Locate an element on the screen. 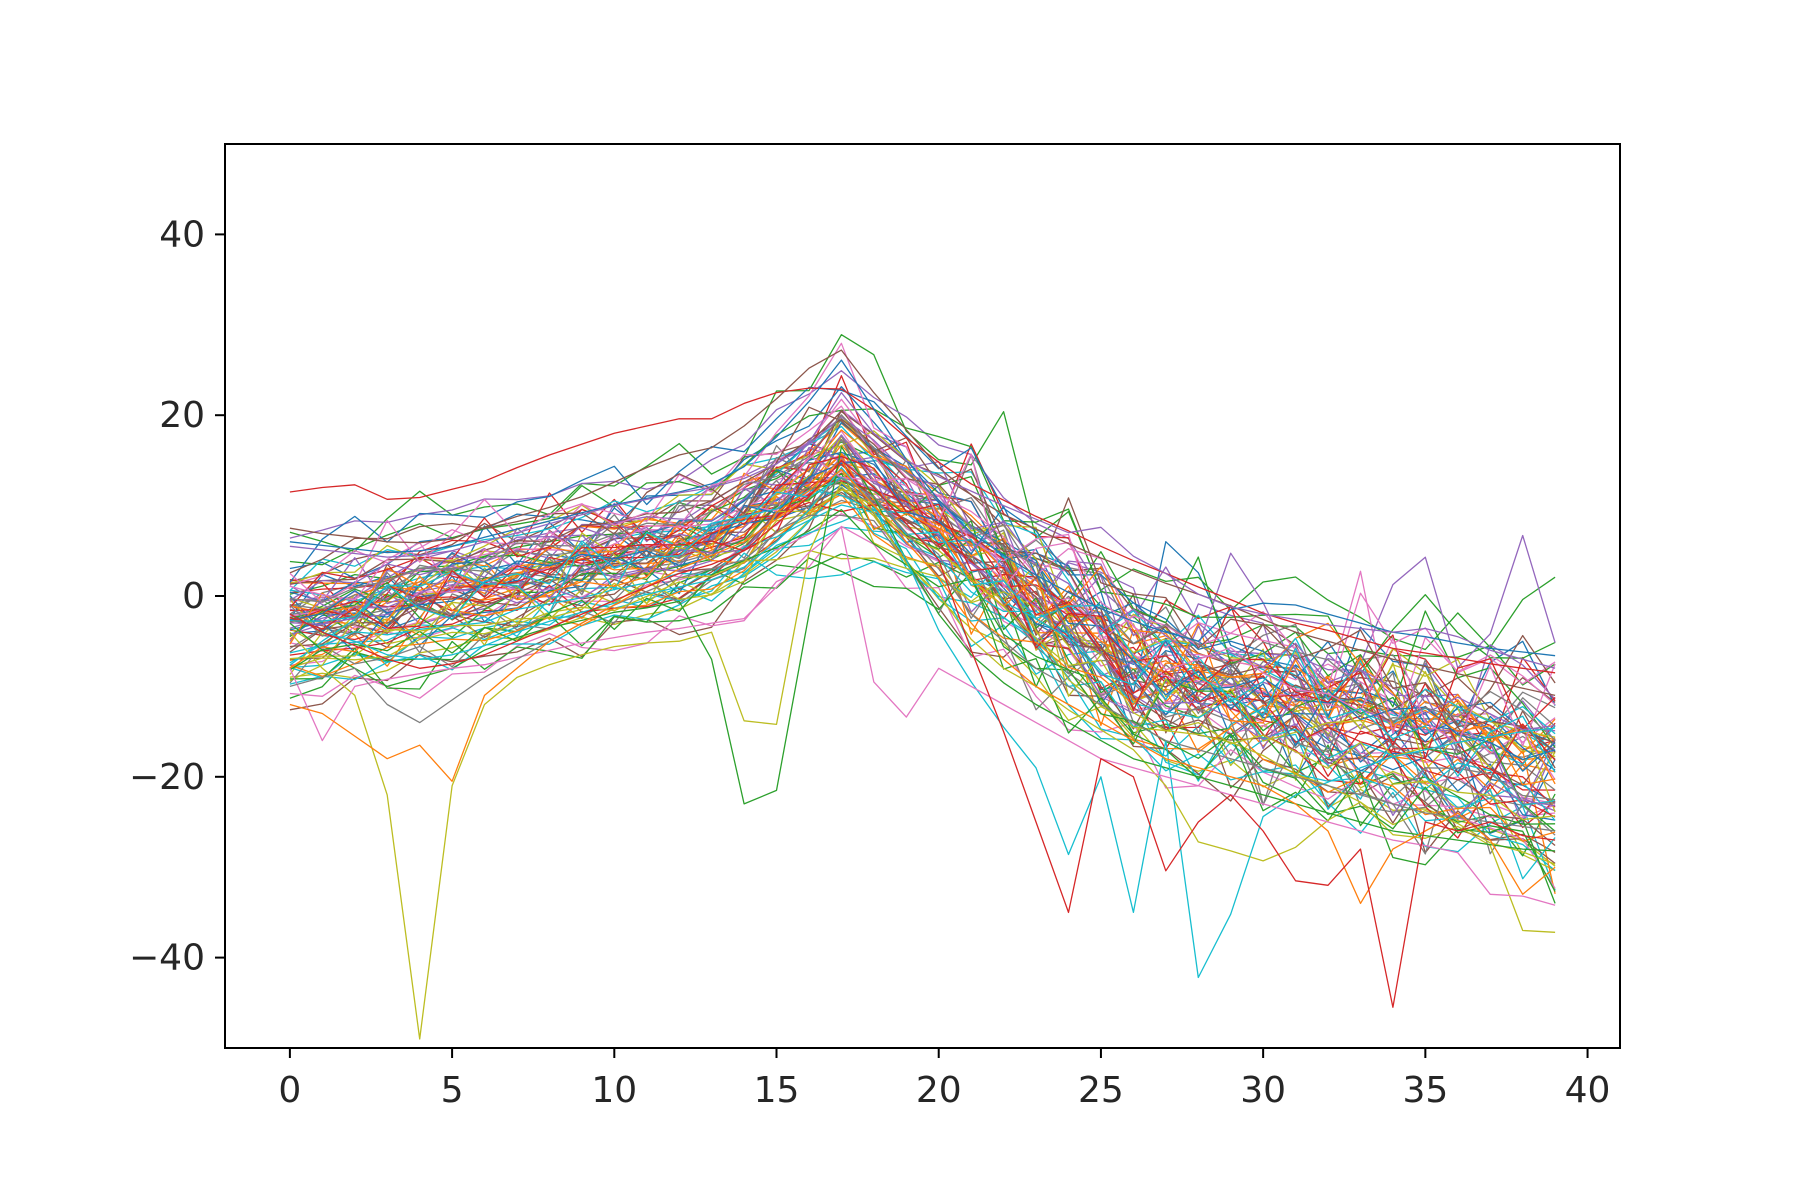 The image size is (1800, 1200). series-line-bg is located at coordinates (922, 612).